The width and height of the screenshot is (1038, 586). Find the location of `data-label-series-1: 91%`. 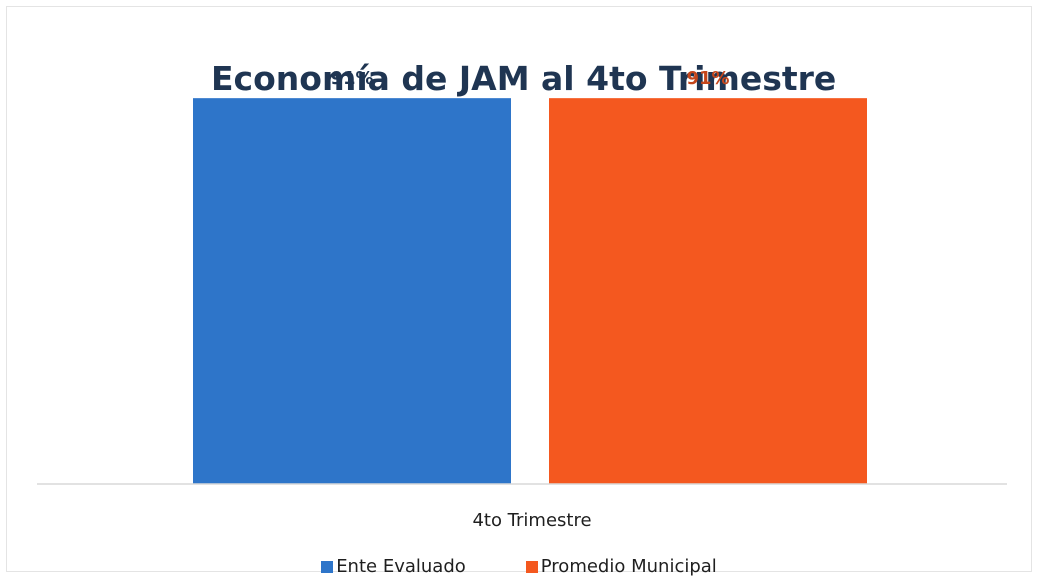

data-label-series-1: 91% is located at coordinates (707, 78).